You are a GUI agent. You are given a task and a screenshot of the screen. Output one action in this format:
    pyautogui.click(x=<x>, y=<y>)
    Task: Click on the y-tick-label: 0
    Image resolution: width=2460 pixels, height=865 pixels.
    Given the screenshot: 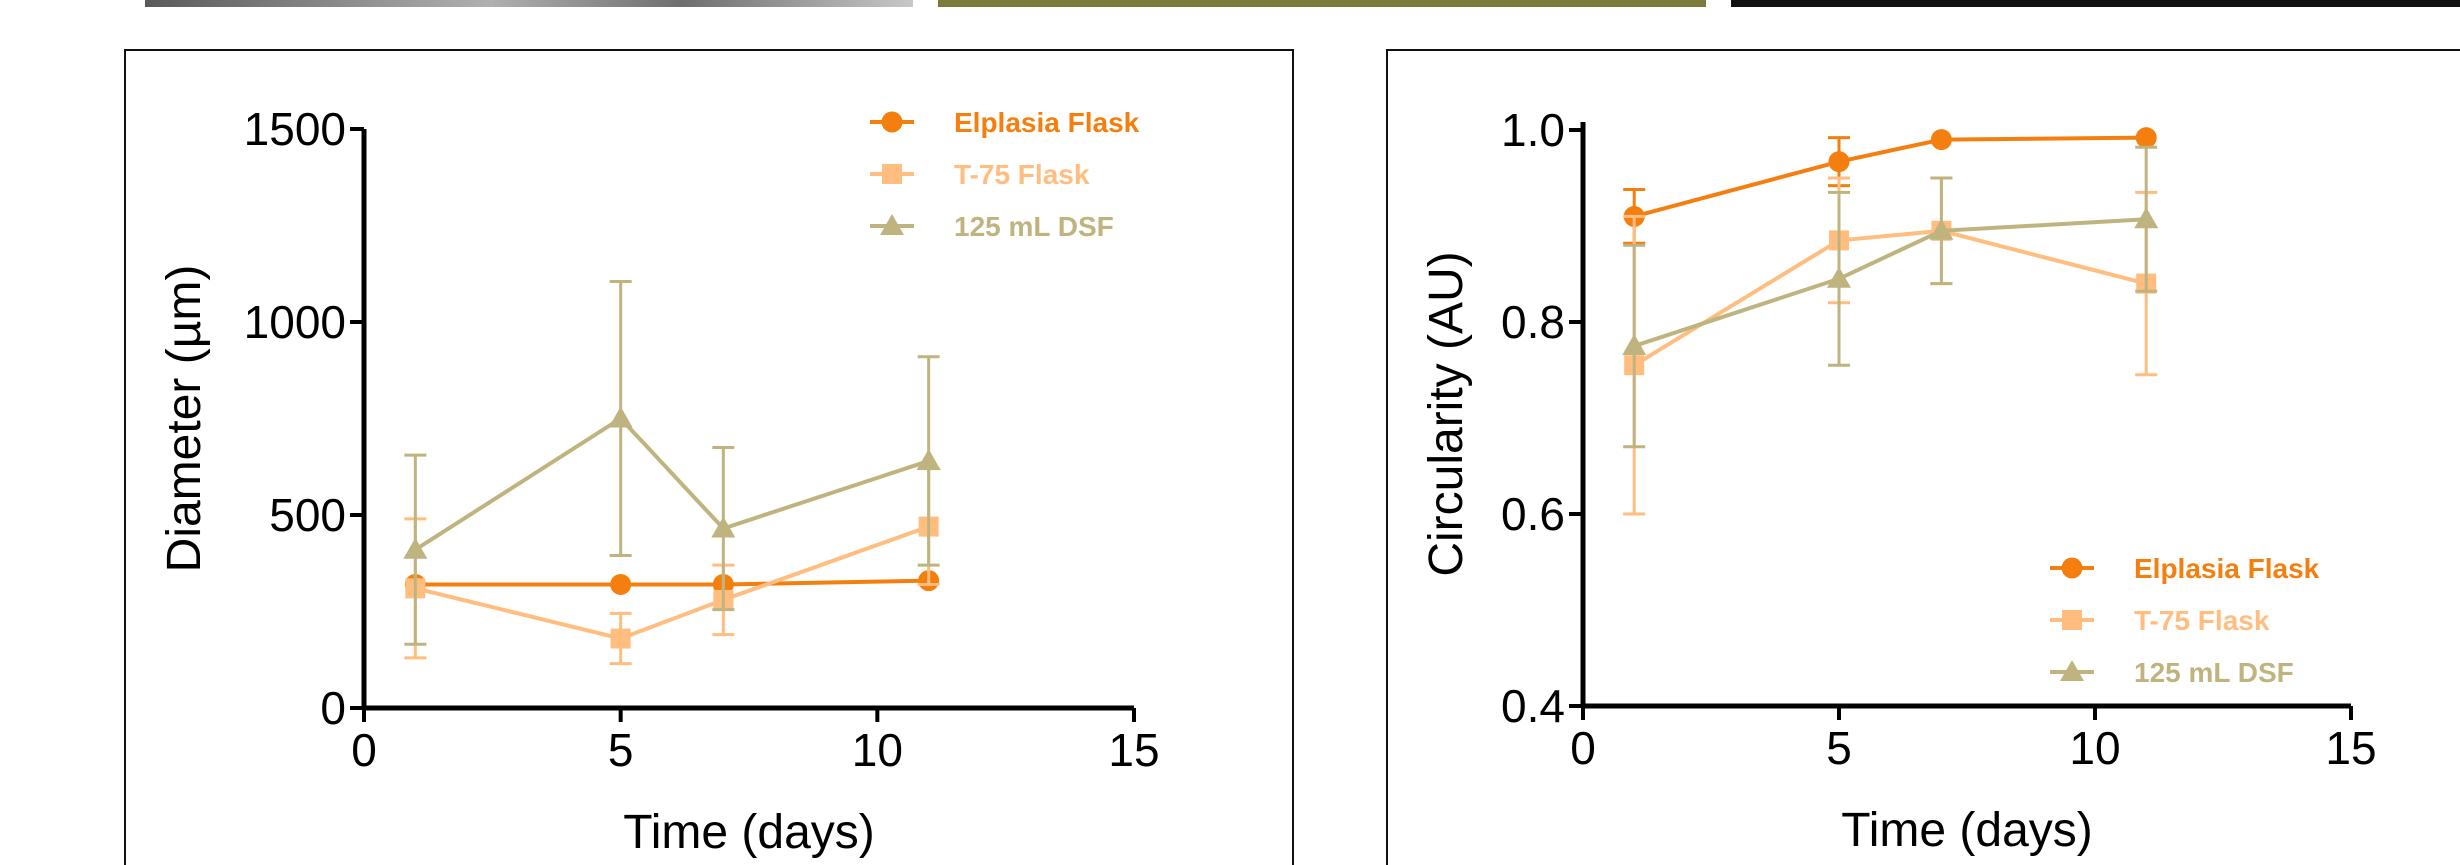 What is the action you would take?
    pyautogui.click(x=333, y=708)
    